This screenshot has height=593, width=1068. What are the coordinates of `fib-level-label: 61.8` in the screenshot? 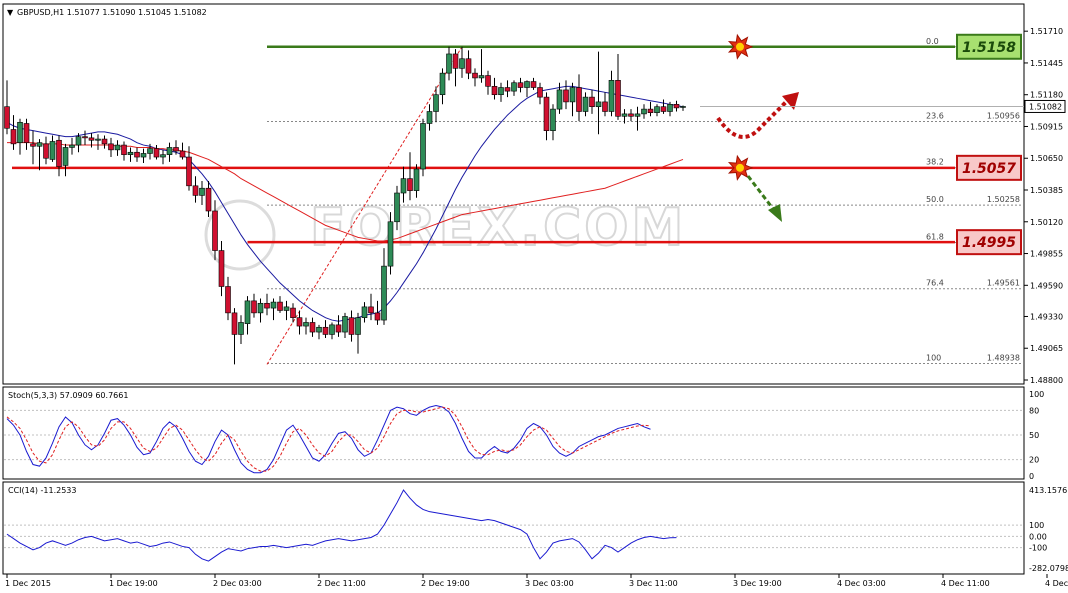 It's located at (935, 236).